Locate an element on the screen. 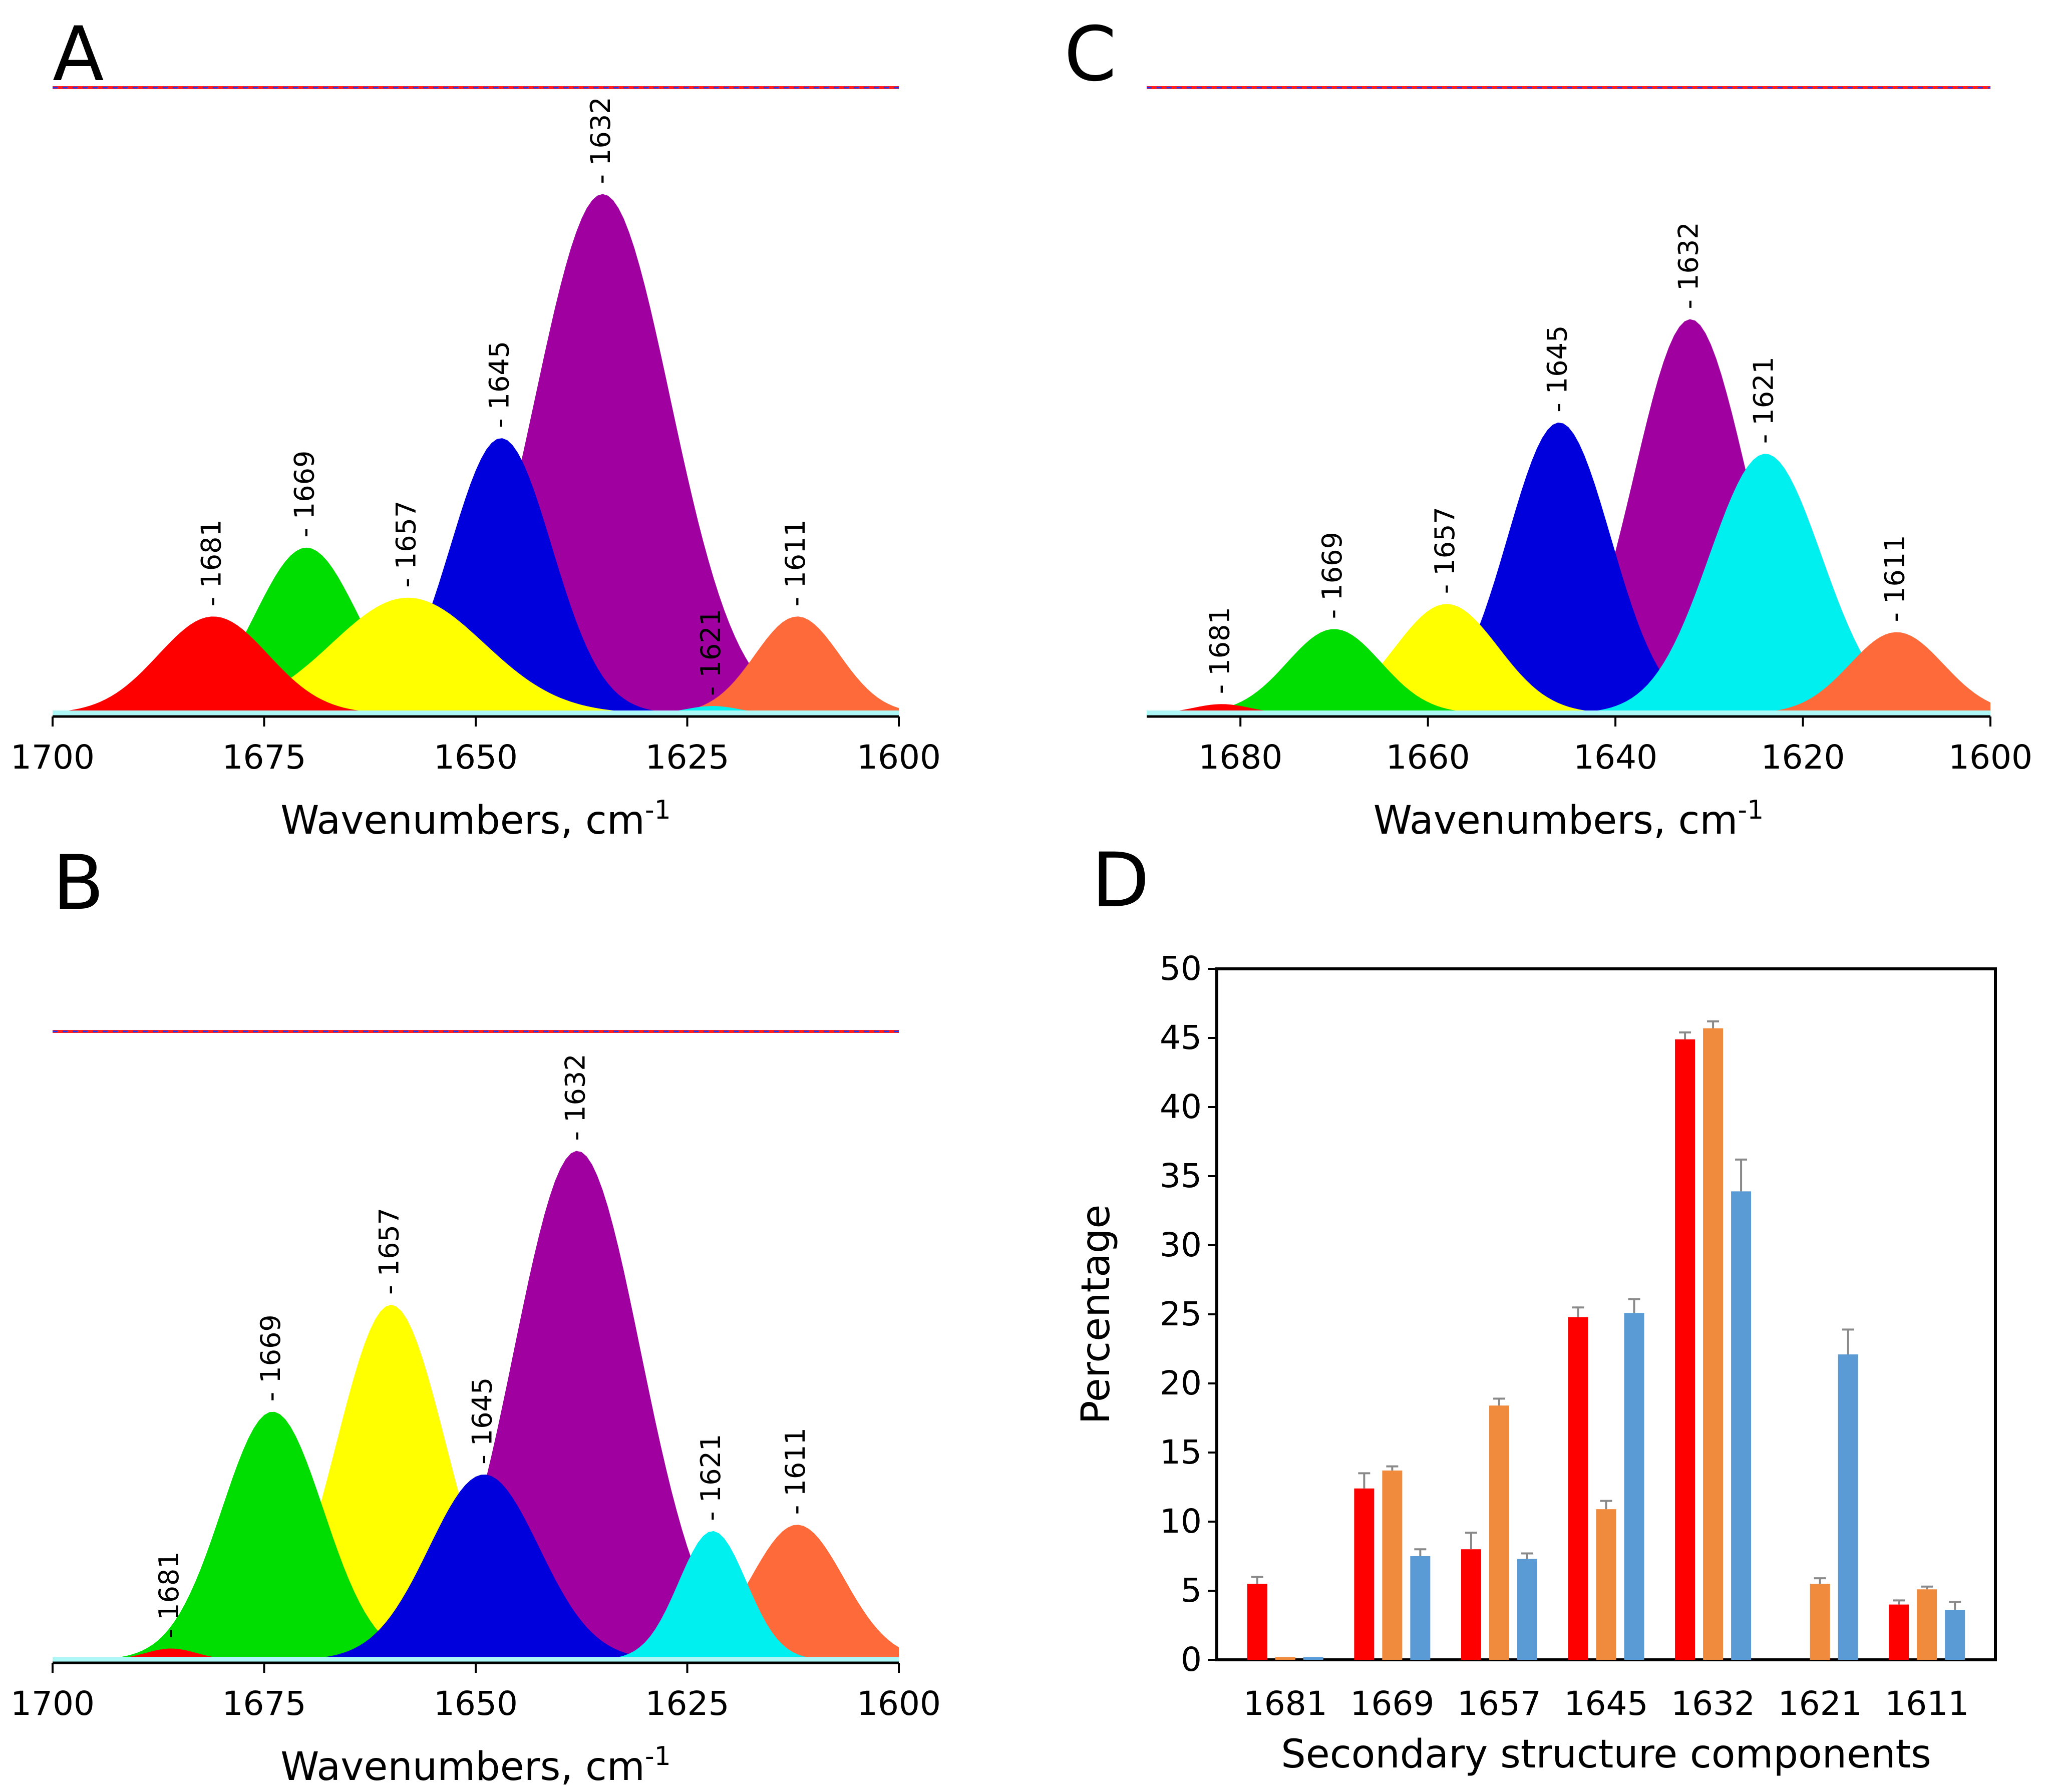  x-axis-title: Secondary structure components is located at coordinates (1606, 1754).